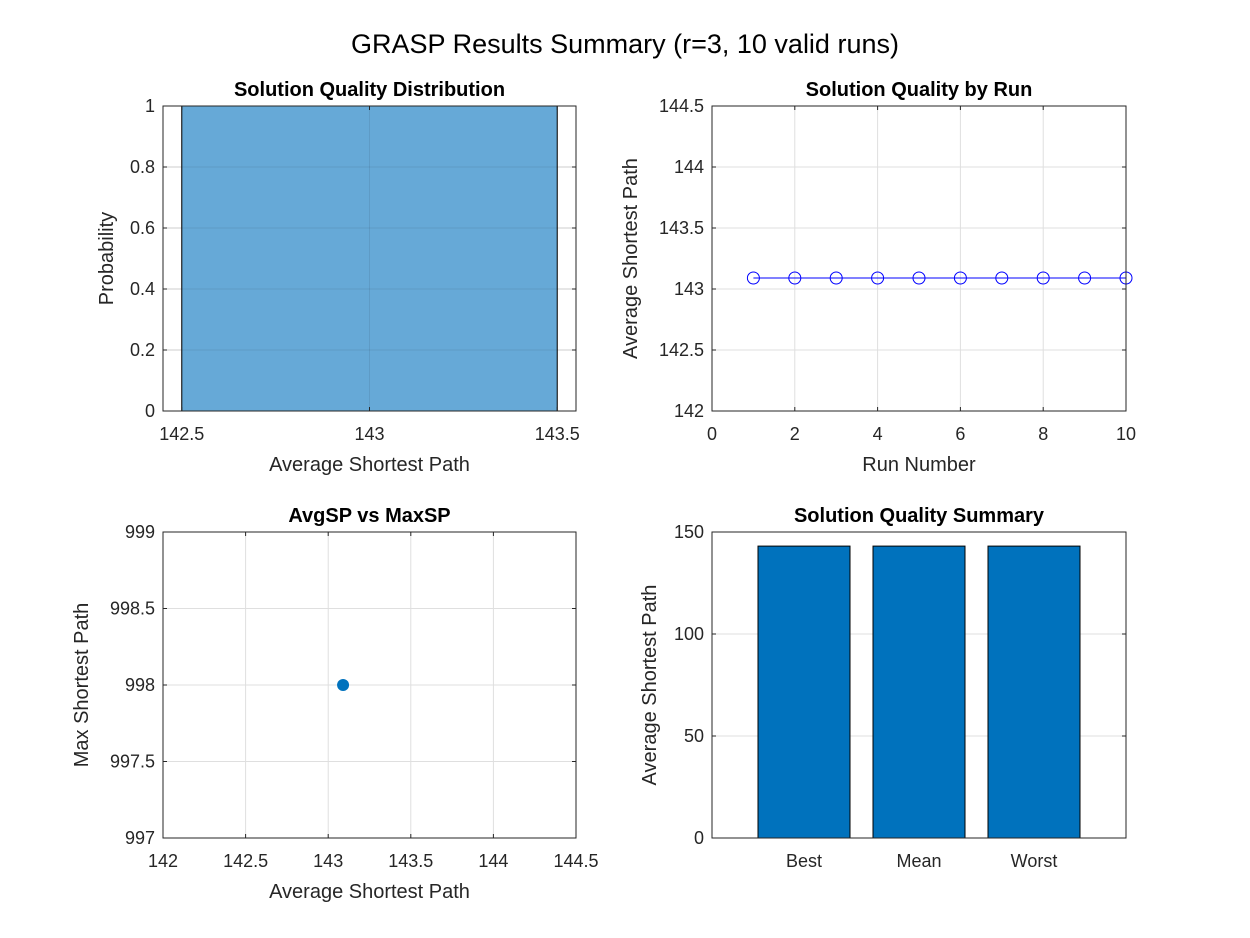  What do you see at coordinates (140, 838) in the screenshot?
I see `scatter-ytick-label-0: 997` at bounding box center [140, 838].